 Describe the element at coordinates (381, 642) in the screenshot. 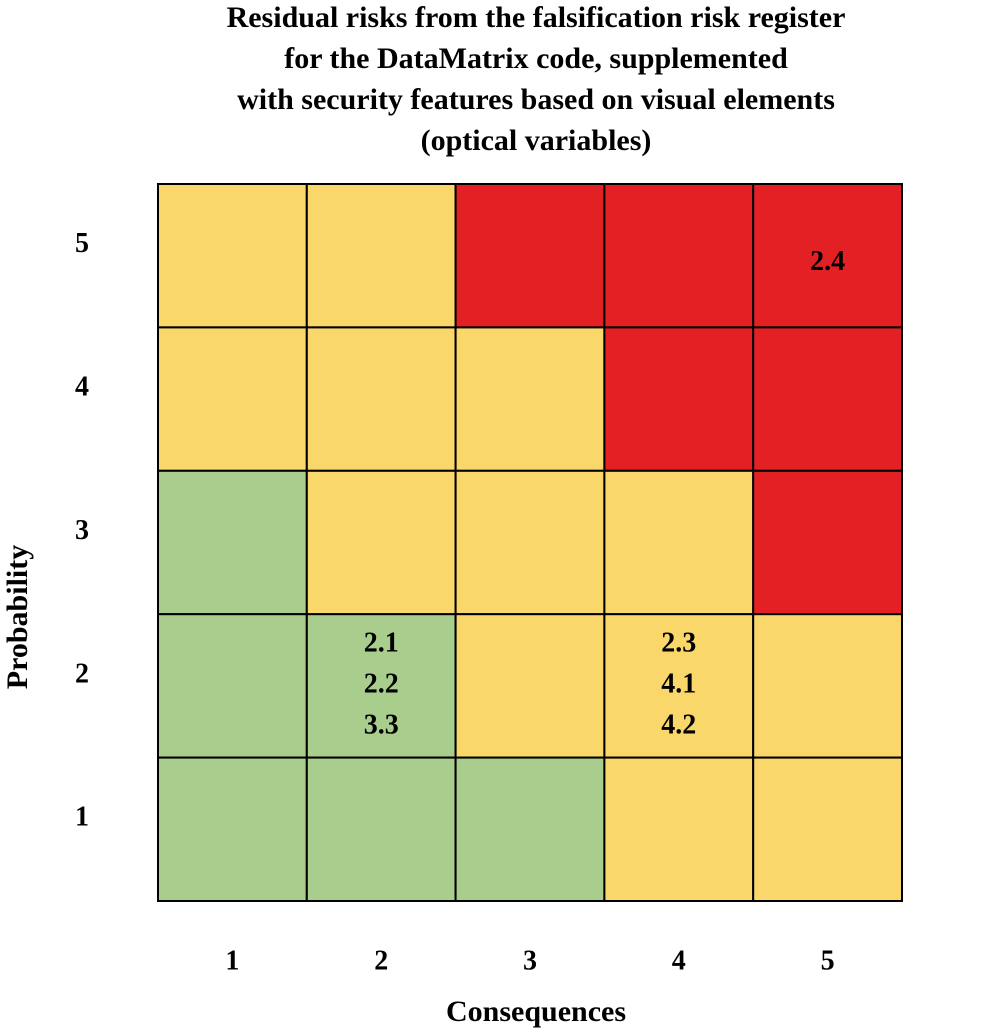

I see `risk-id: 2.1` at that location.